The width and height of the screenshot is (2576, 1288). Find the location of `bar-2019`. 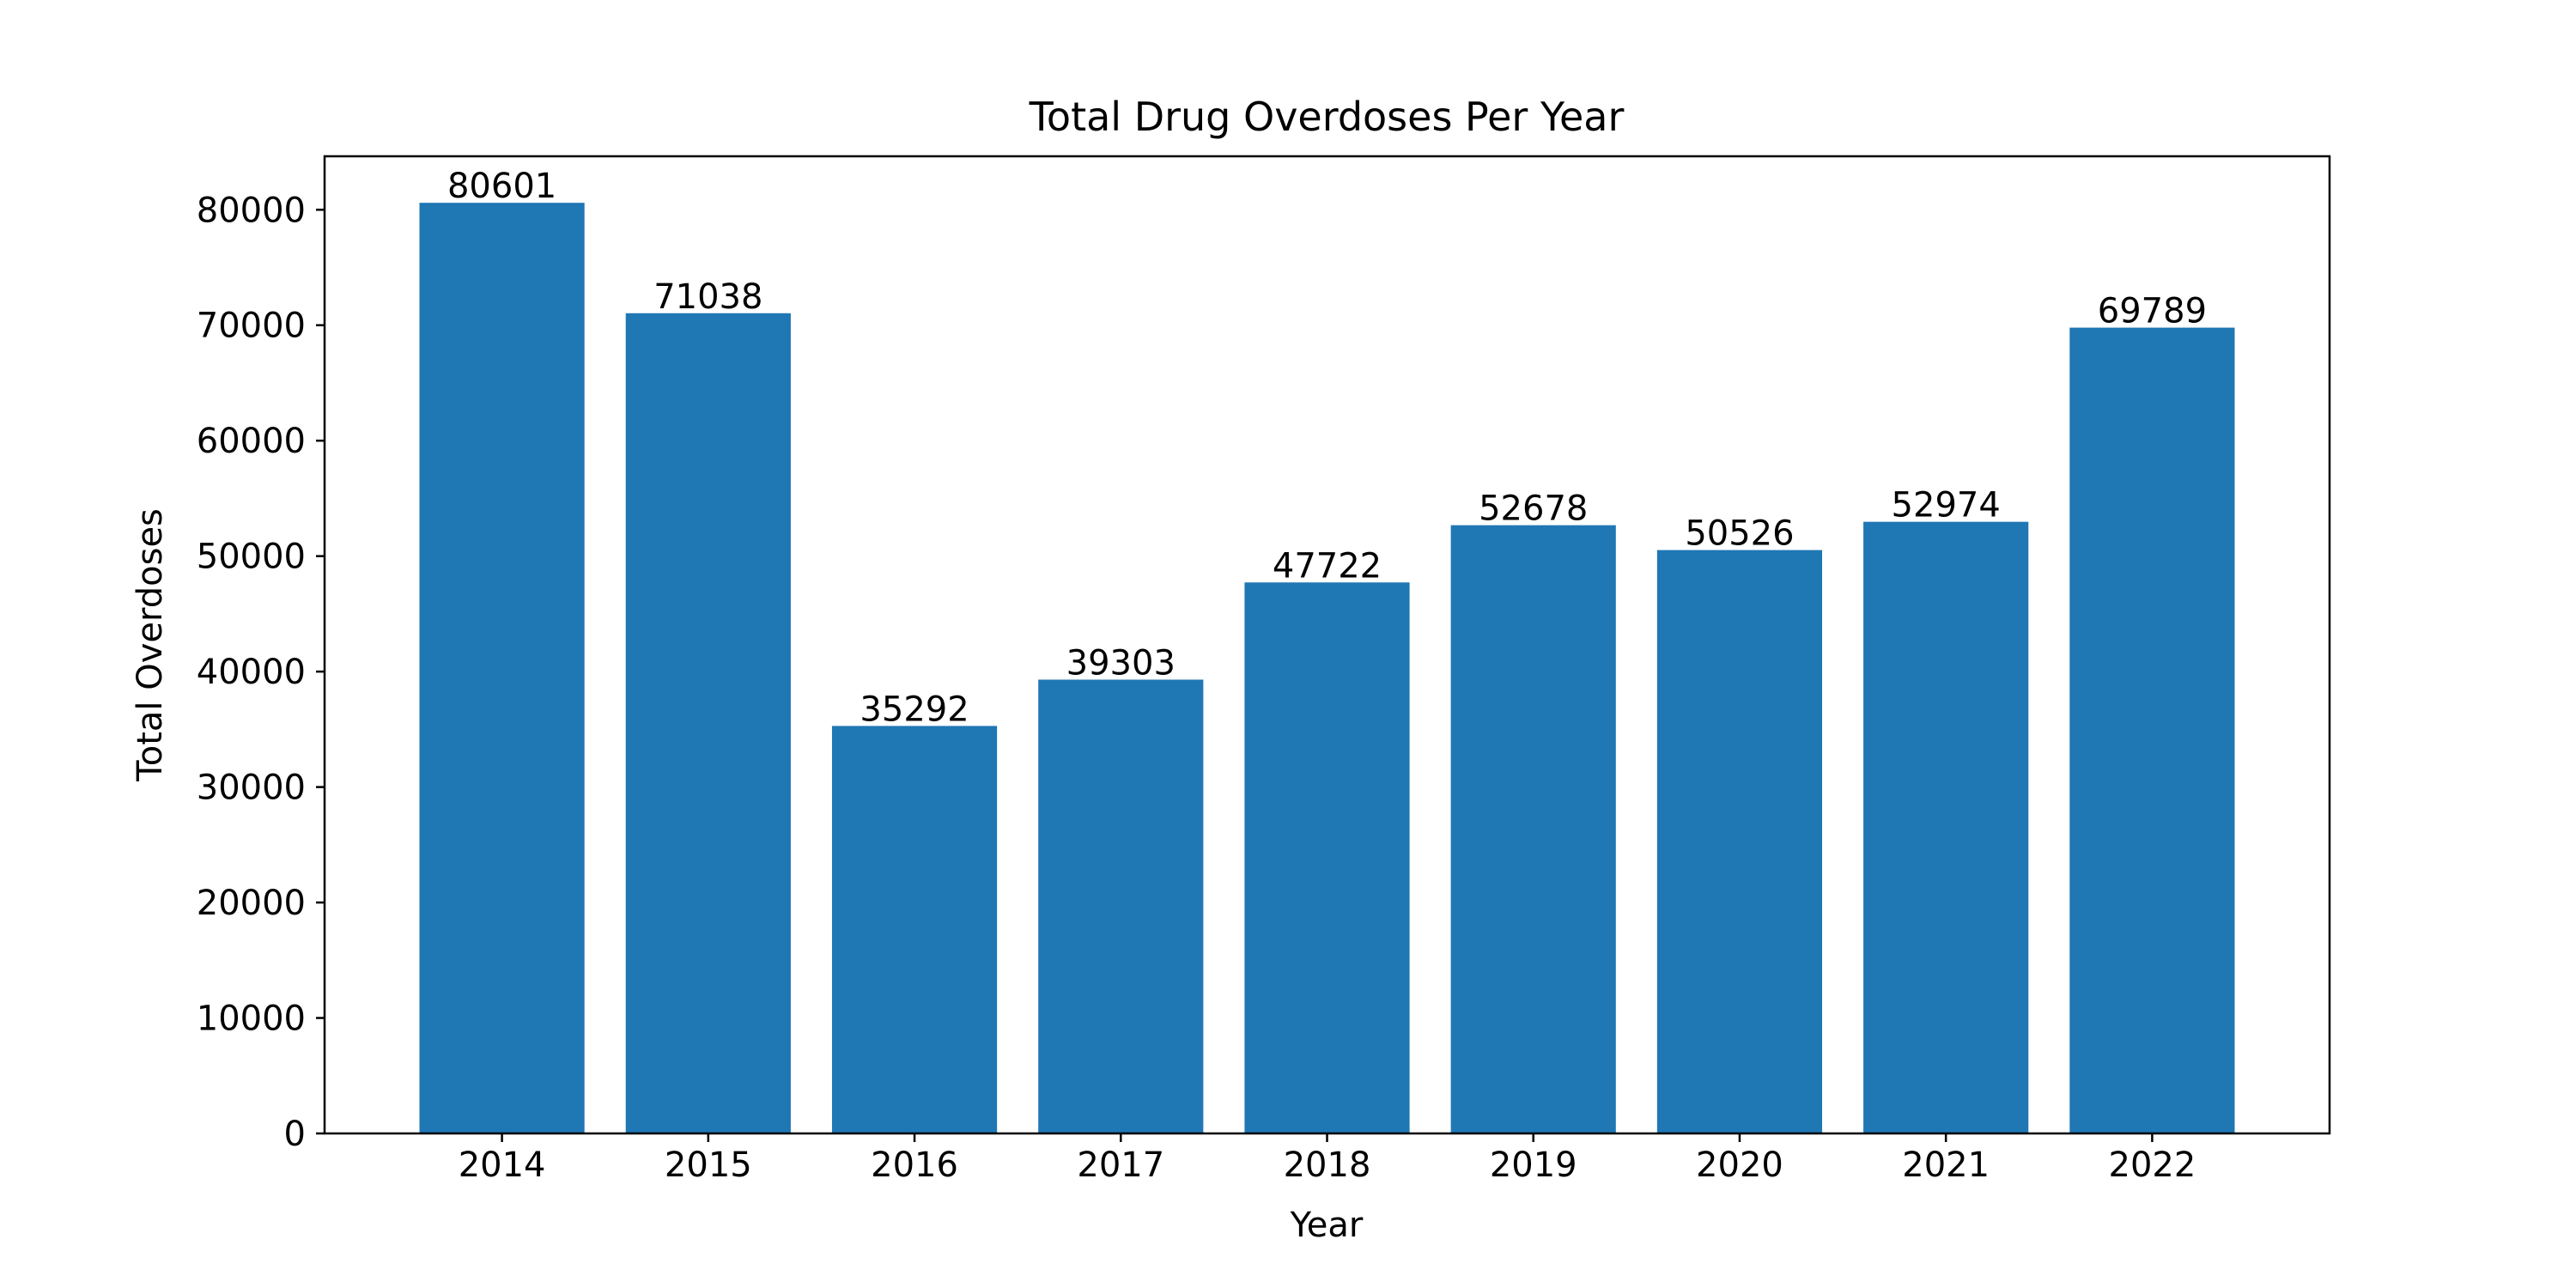

bar-2019 is located at coordinates (1533, 829).